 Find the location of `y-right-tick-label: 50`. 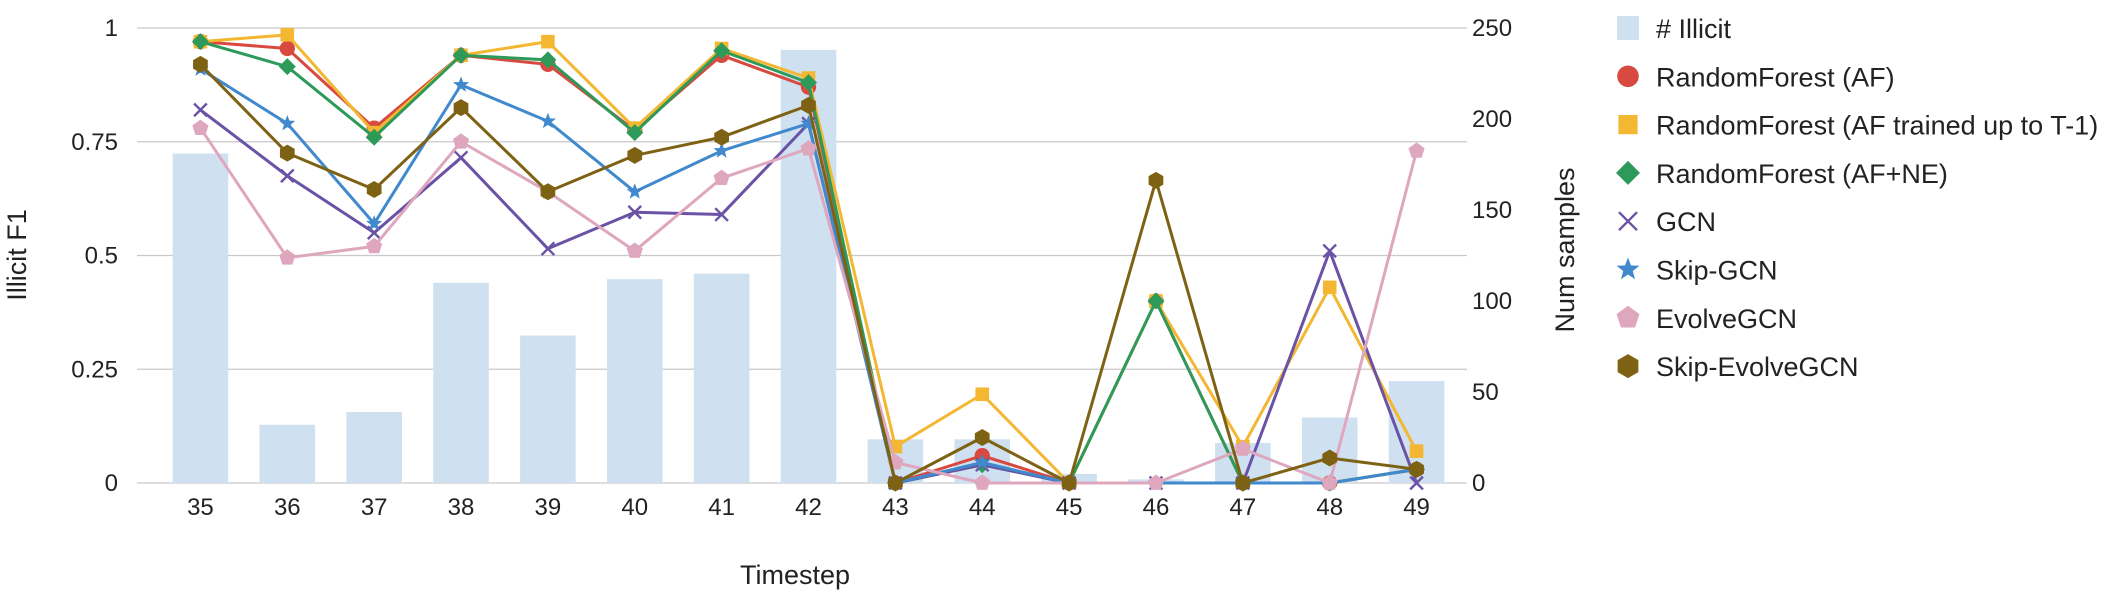

y-right-tick-label: 50 is located at coordinates (1485, 392).